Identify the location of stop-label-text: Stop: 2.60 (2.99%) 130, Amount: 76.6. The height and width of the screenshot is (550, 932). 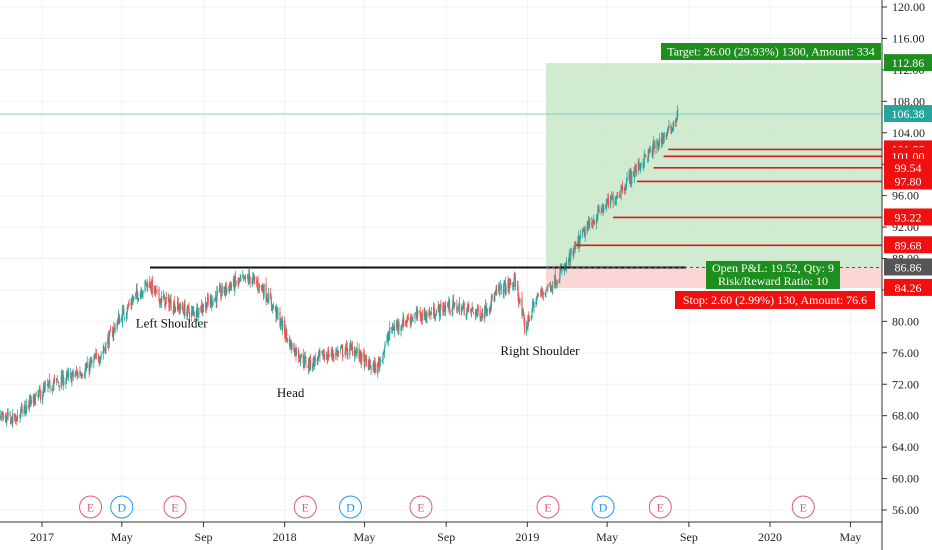
(775, 300).